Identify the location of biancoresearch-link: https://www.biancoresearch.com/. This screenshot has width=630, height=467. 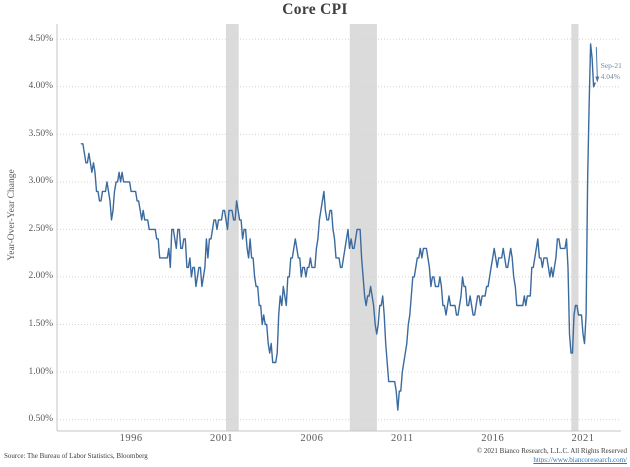
(580, 460).